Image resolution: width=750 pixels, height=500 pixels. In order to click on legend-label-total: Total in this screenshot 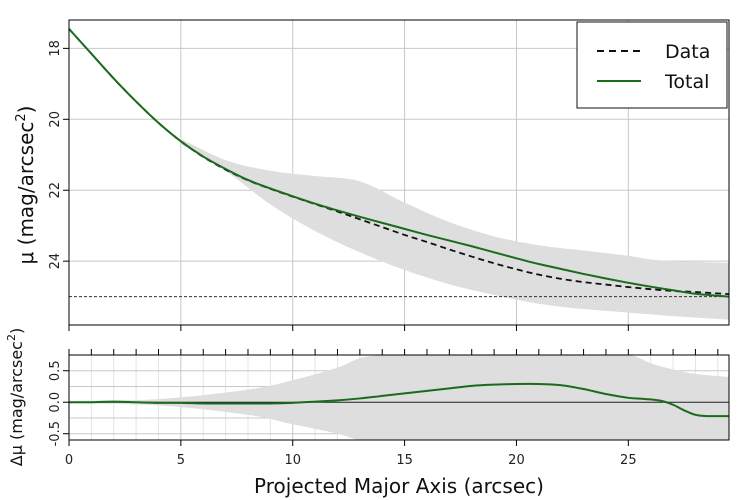, I will do `click(686, 82)`.